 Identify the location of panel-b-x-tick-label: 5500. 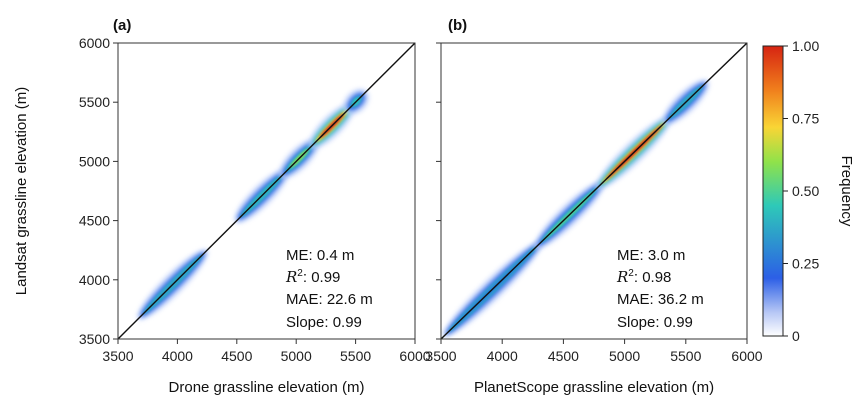
(685, 356).